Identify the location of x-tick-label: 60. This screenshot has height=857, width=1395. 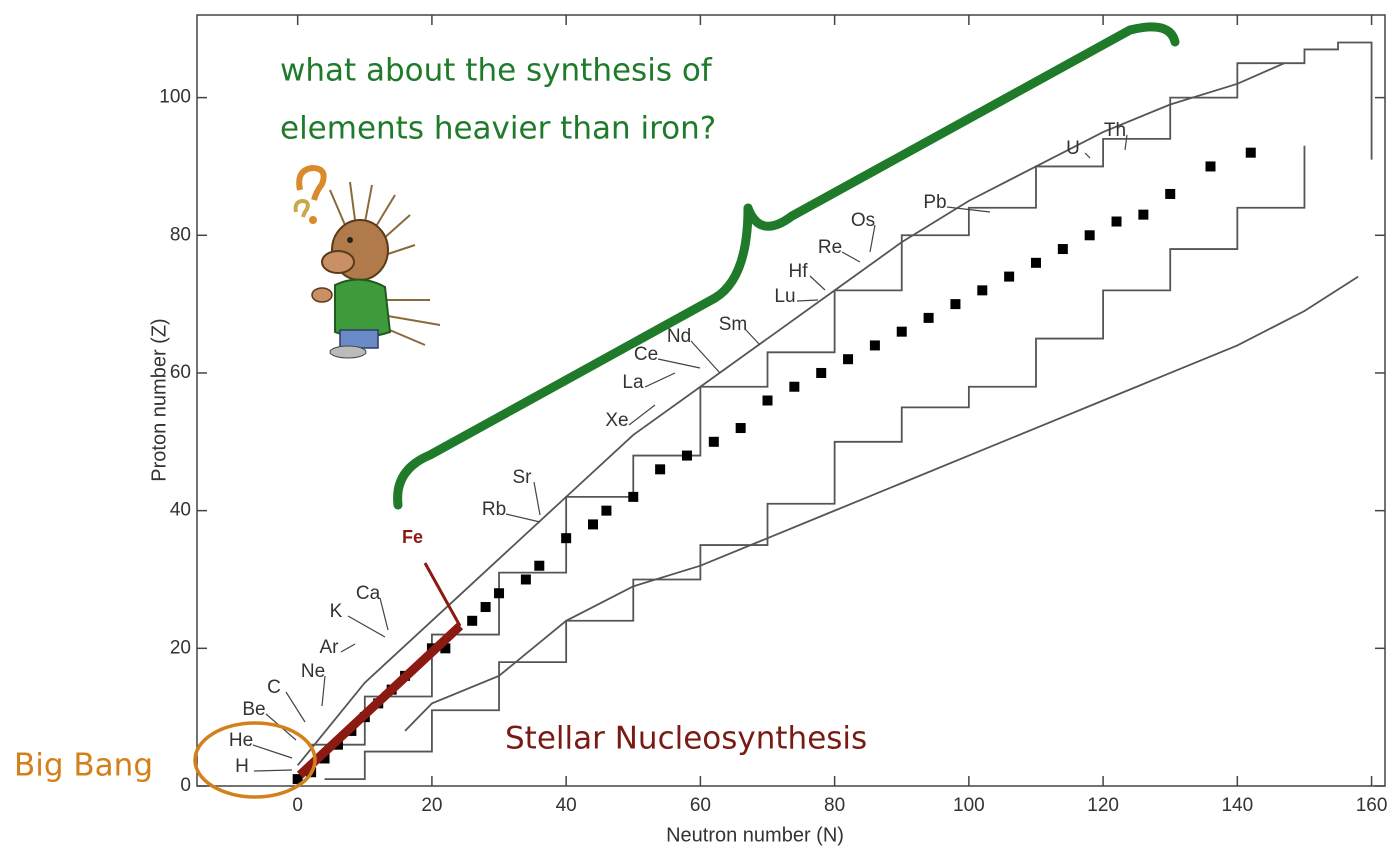
(700, 805).